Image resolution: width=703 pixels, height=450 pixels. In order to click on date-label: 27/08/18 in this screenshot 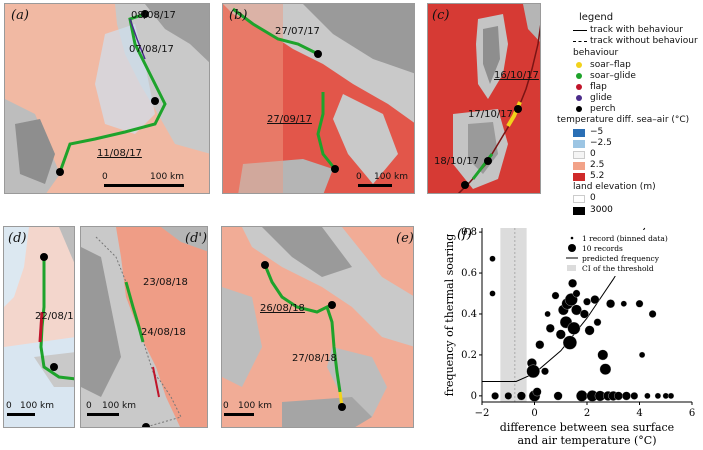, I will do `click(314, 358)`.